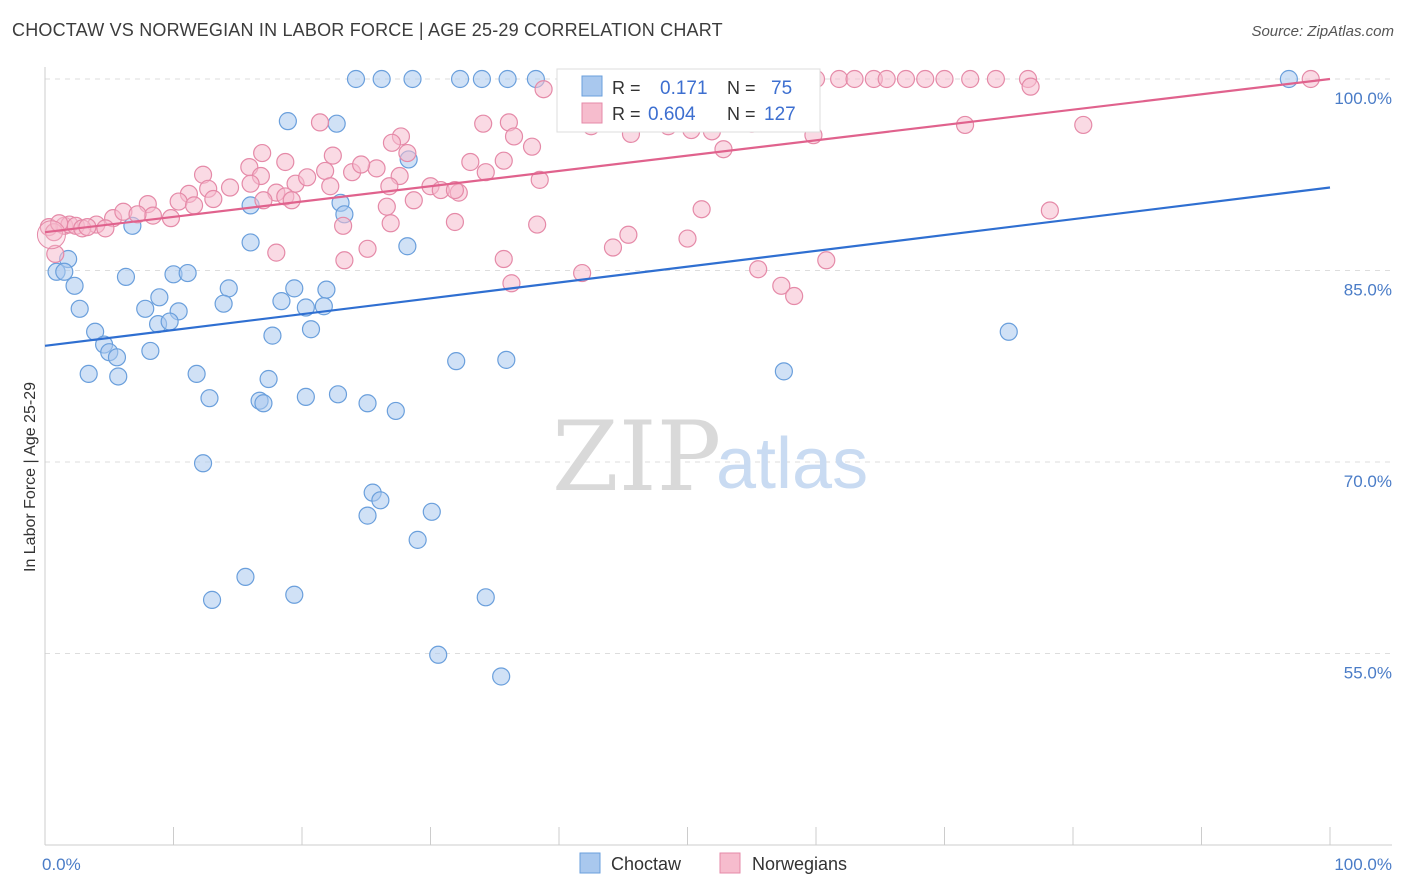 This screenshot has width=1406, height=892. What do you see at coordinates (1363, 864) in the screenshot?
I see `x-tick-label-1: 100.0%` at bounding box center [1363, 864].